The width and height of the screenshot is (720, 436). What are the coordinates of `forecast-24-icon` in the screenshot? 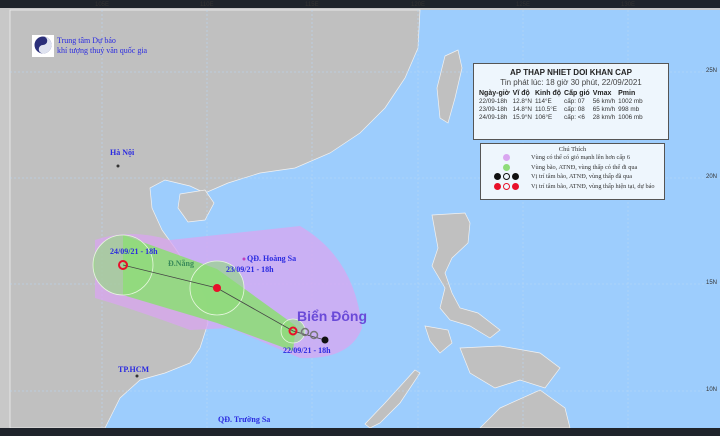 It's located at (123, 265).